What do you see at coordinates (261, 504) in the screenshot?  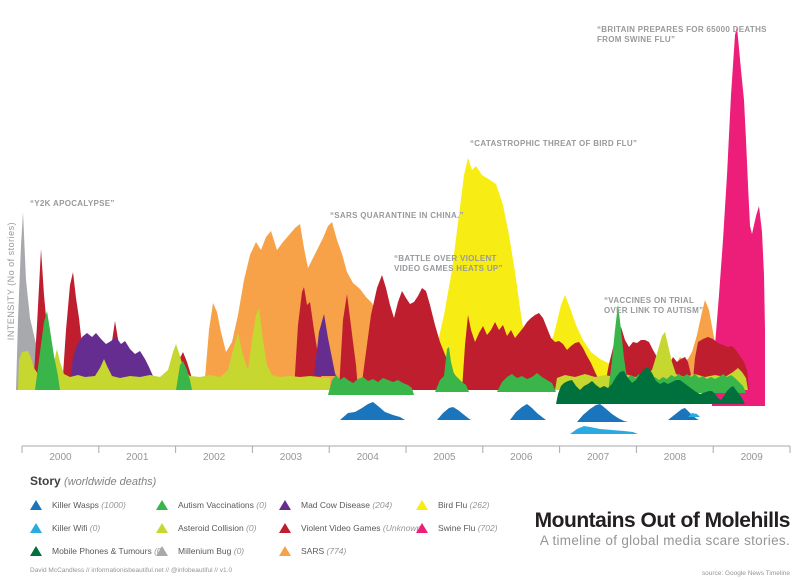 I see `legend-deaths-autism-vaccinations: (0)` at bounding box center [261, 504].